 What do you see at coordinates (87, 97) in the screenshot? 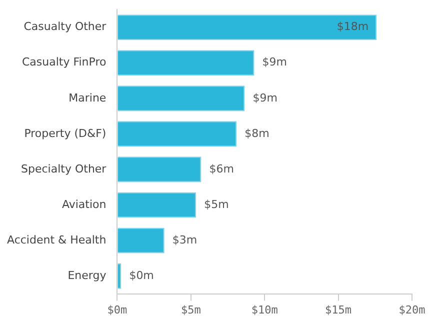
I see `y-tick-label: Marine` at bounding box center [87, 97].